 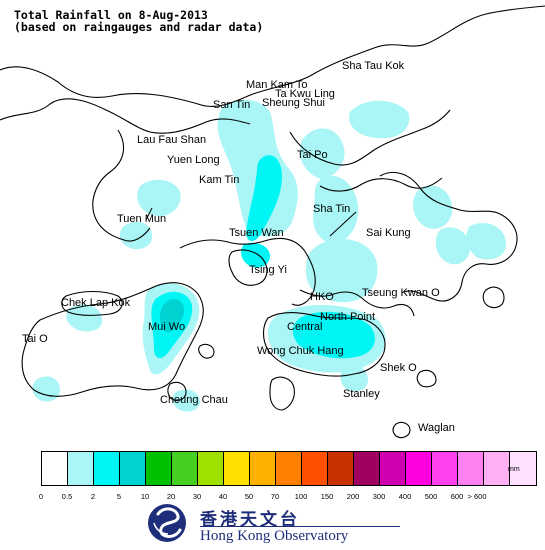 I want to click on tsuen-wan-coast, so click(x=247, y=271).